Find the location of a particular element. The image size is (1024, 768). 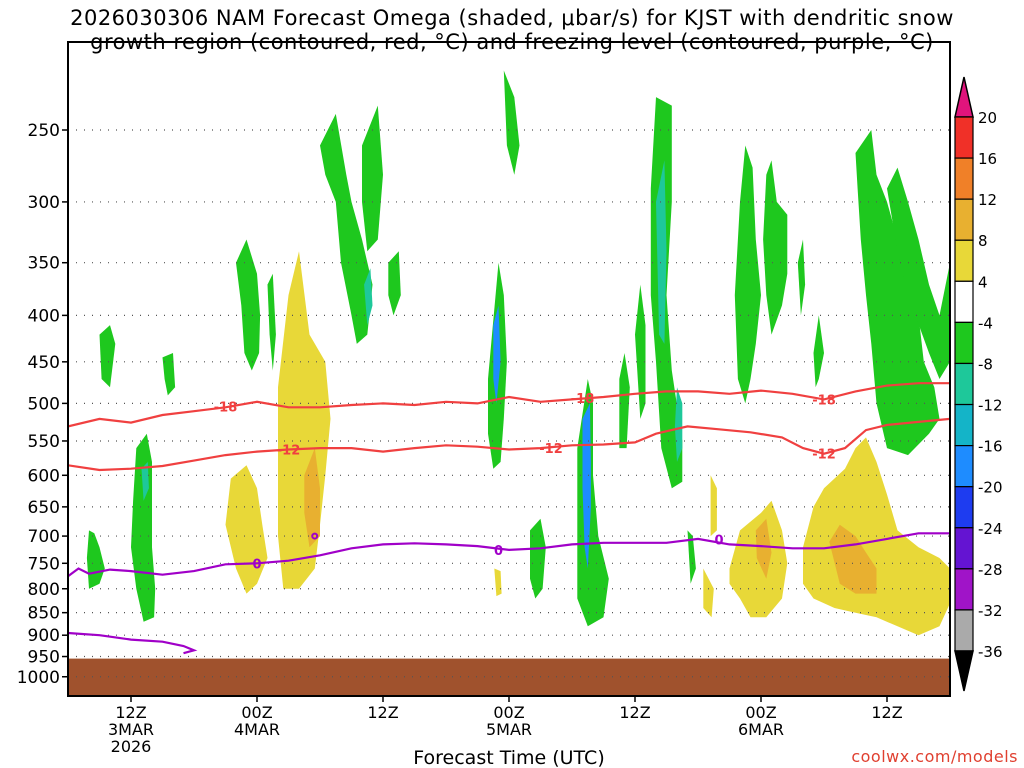

x-tick-label-42-0: 00Z is located at coordinates (508, 712).